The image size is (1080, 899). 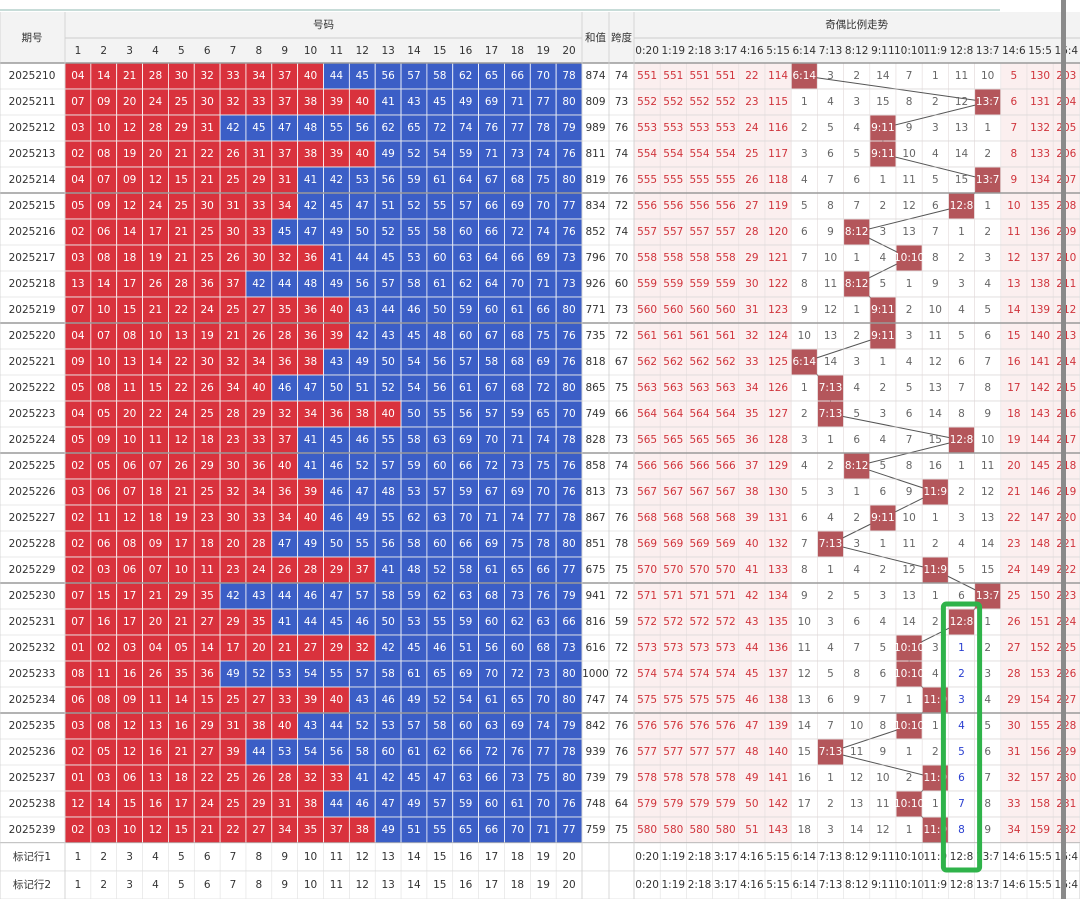 What do you see at coordinates (517, 596) in the screenshot?
I see `number: 73` at bounding box center [517, 596].